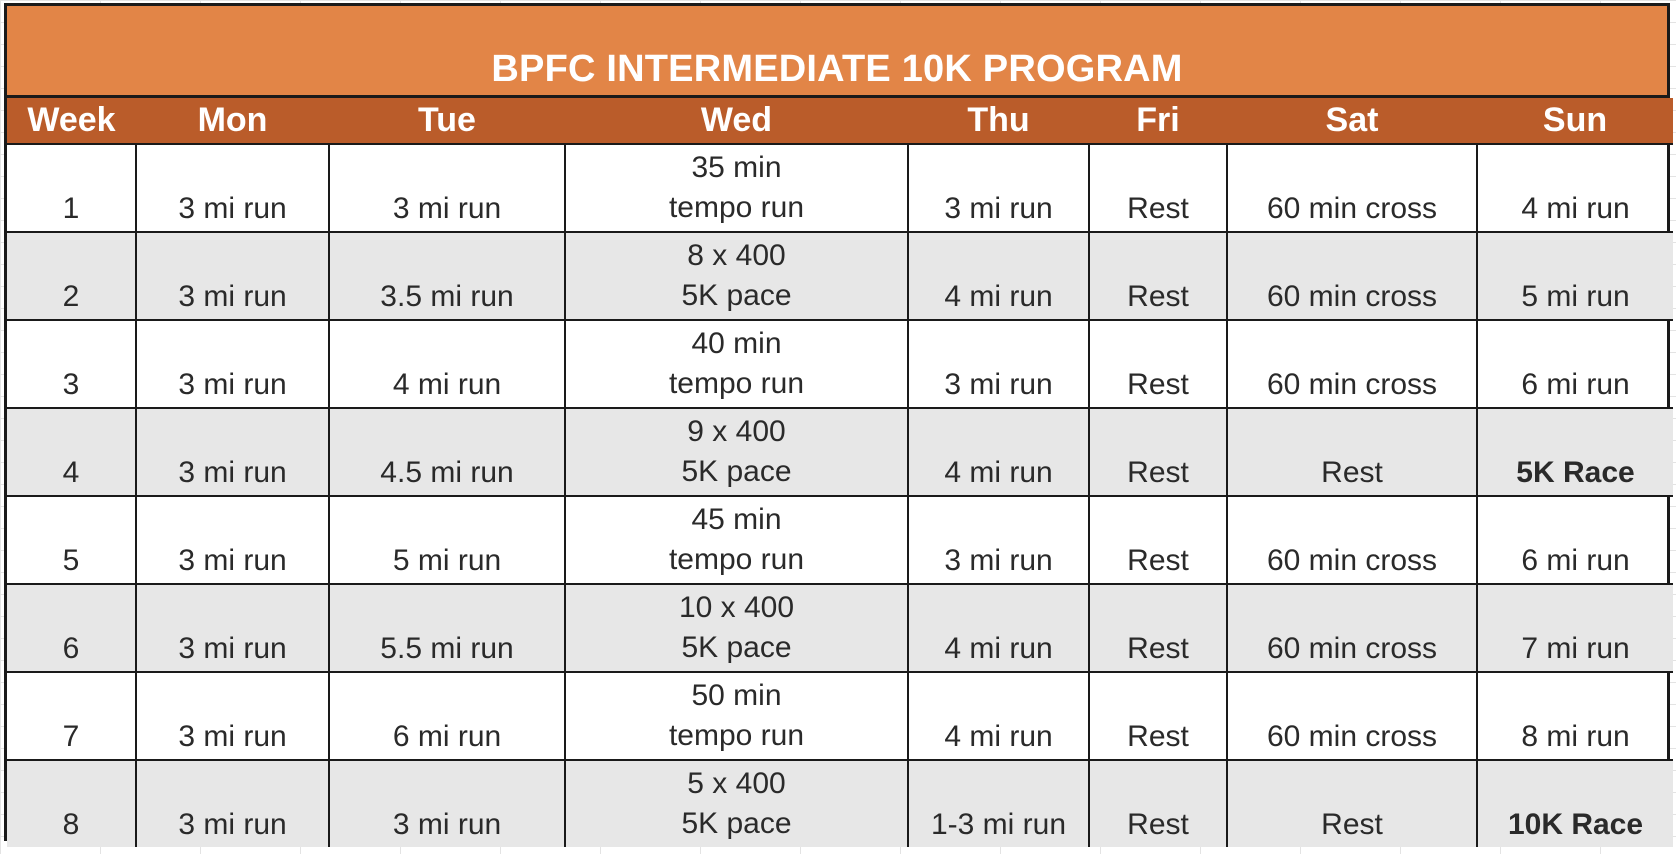 The image size is (1676, 854). I want to click on week-cell: 3, so click(72, 364).